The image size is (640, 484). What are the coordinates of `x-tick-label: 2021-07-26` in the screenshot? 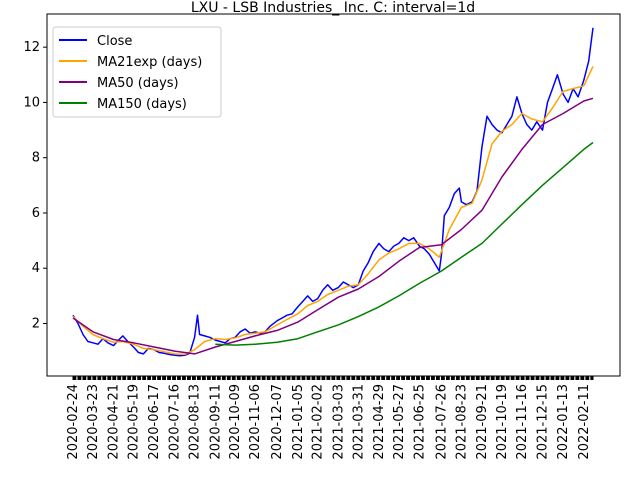 It's located at (441, 422).